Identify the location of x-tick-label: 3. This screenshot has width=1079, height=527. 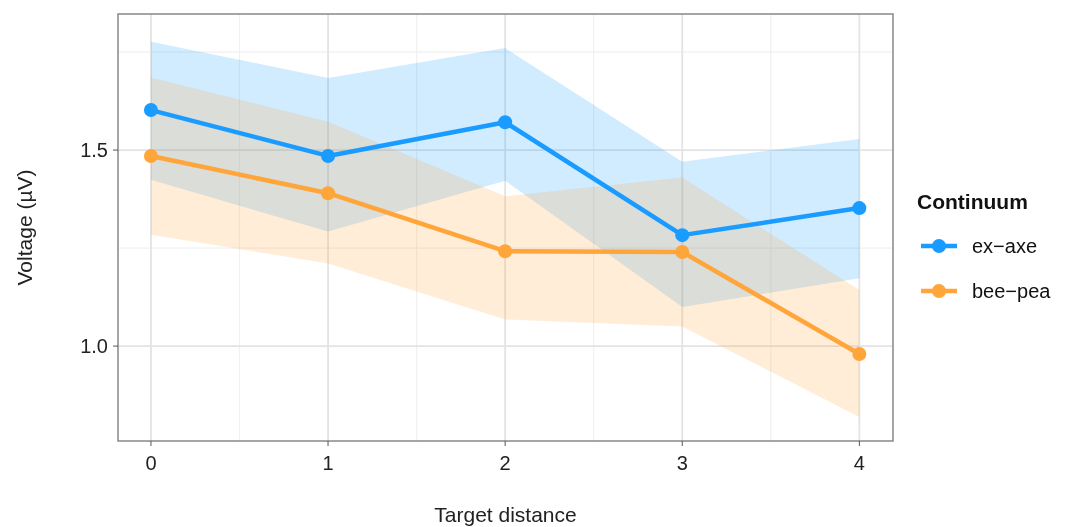
(682, 463).